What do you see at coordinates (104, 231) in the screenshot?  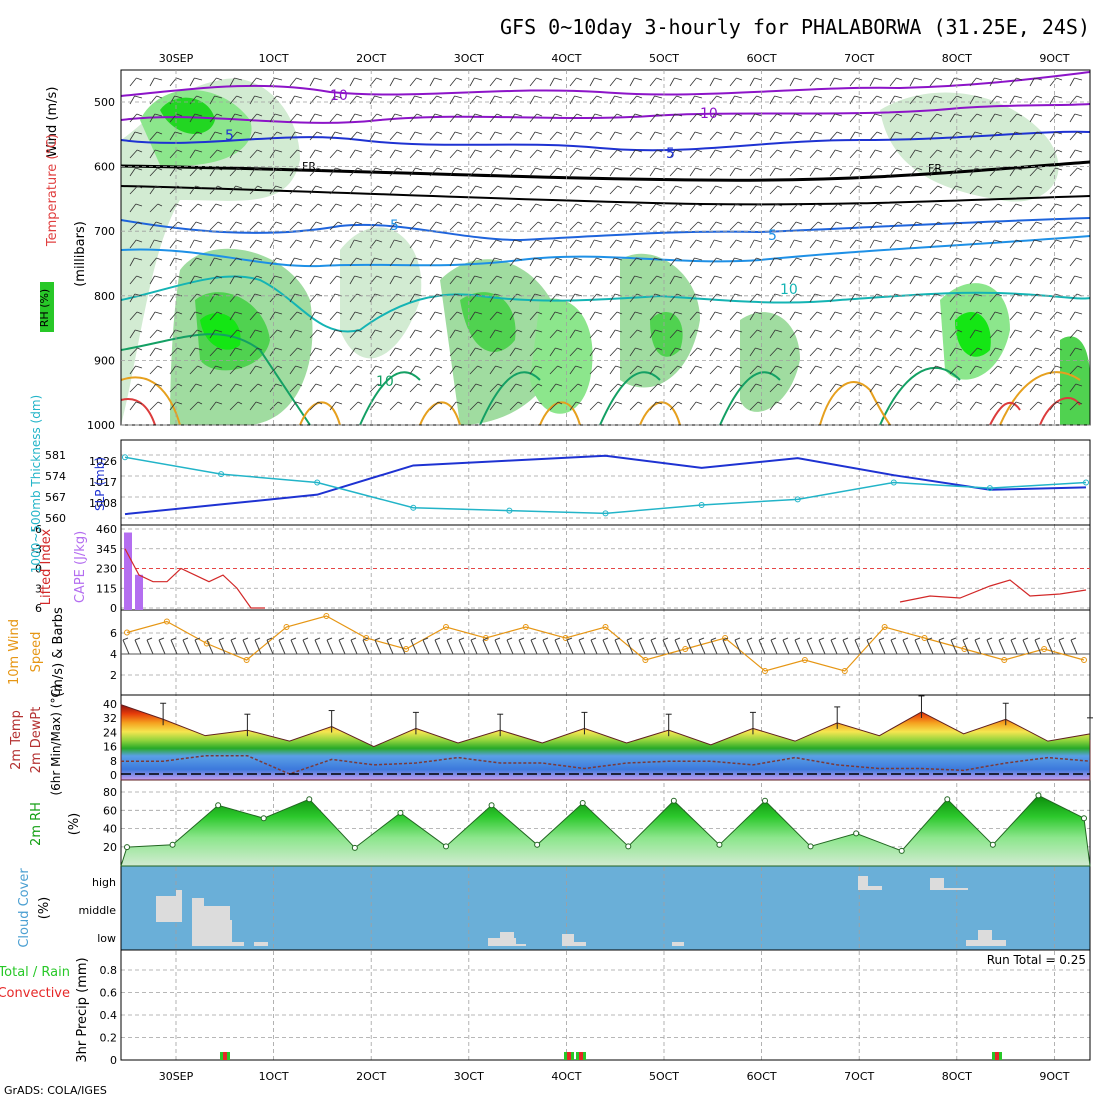 I see `pressure-tick: 700` at bounding box center [104, 231].